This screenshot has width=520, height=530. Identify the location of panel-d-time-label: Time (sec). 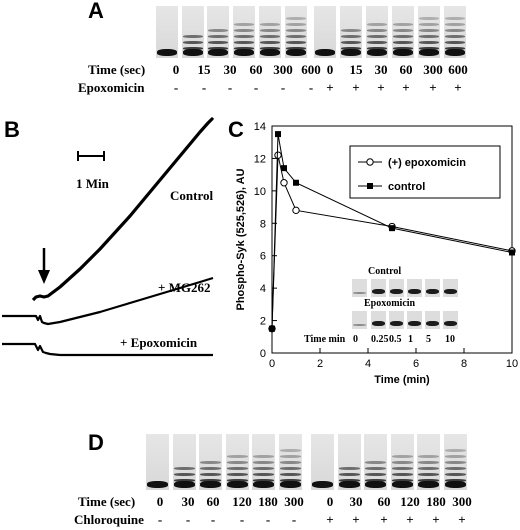
(107, 501).